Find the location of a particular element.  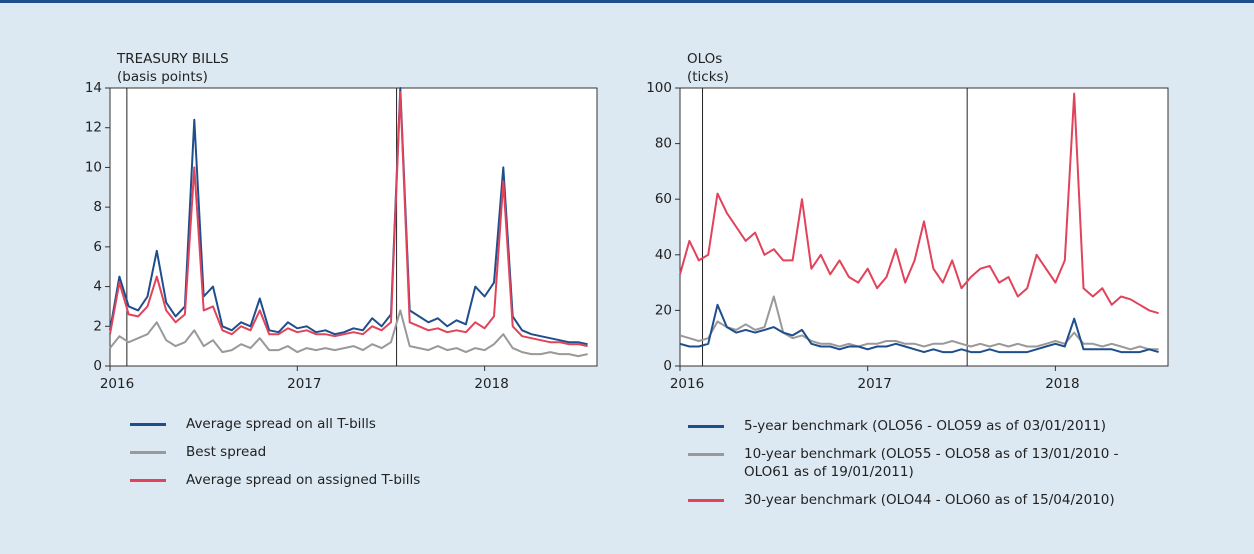

chart-title: TREASURY BILLS is located at coordinates (172, 59).